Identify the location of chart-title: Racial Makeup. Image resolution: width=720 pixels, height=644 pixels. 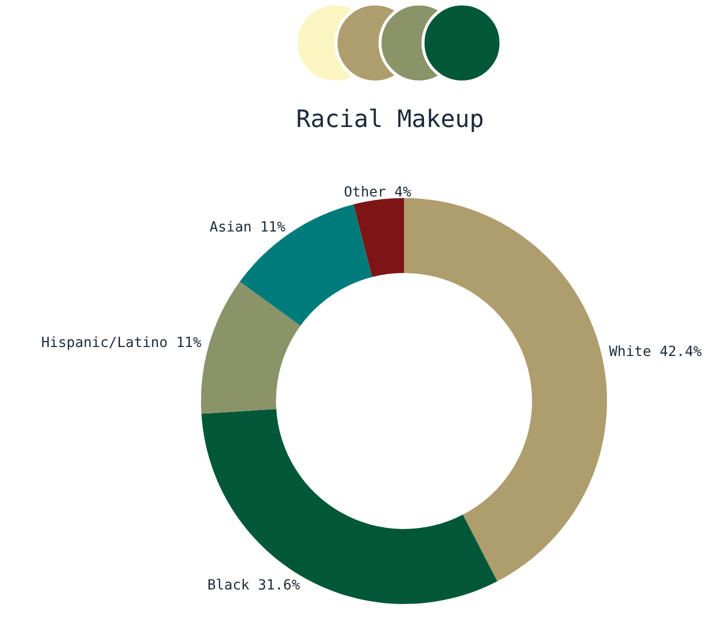
(390, 119).